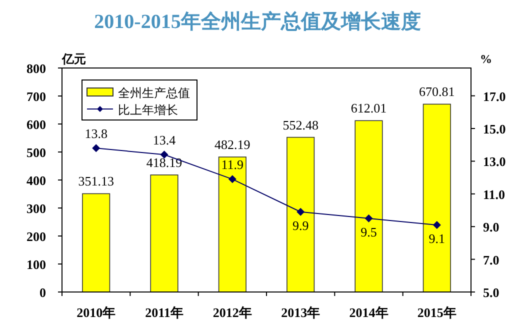 Image resolution: width=515 pixels, height=332 pixels. I want to click on x-tick-label: 2013年, so click(300, 312).